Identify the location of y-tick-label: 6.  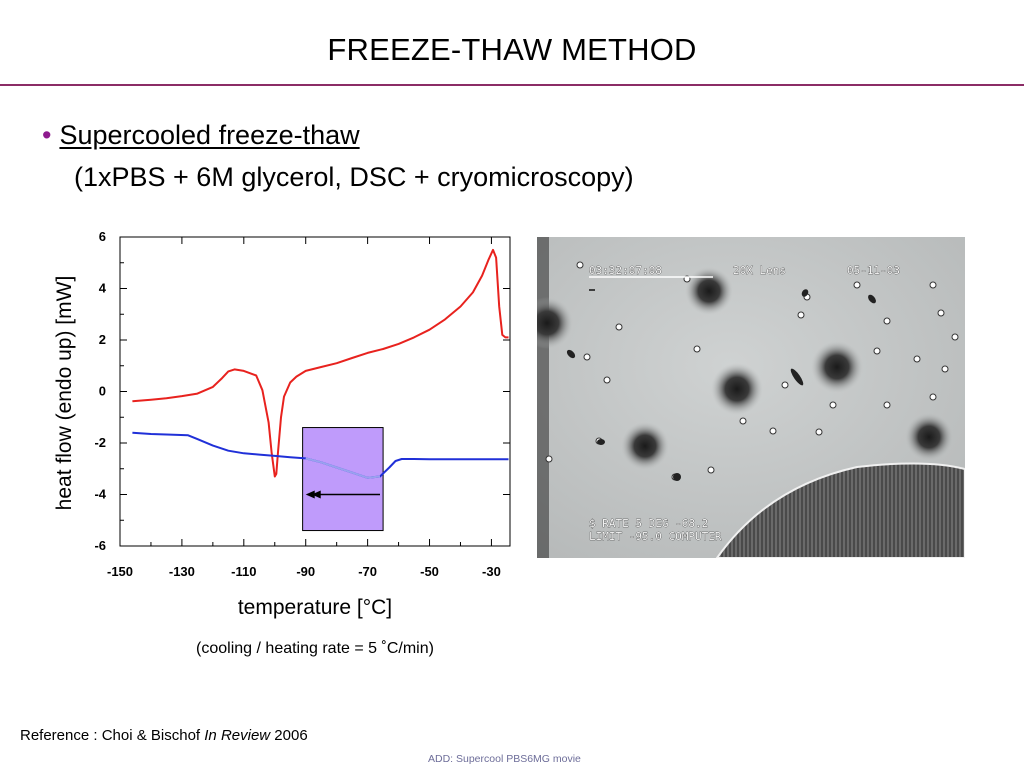
(102, 236).